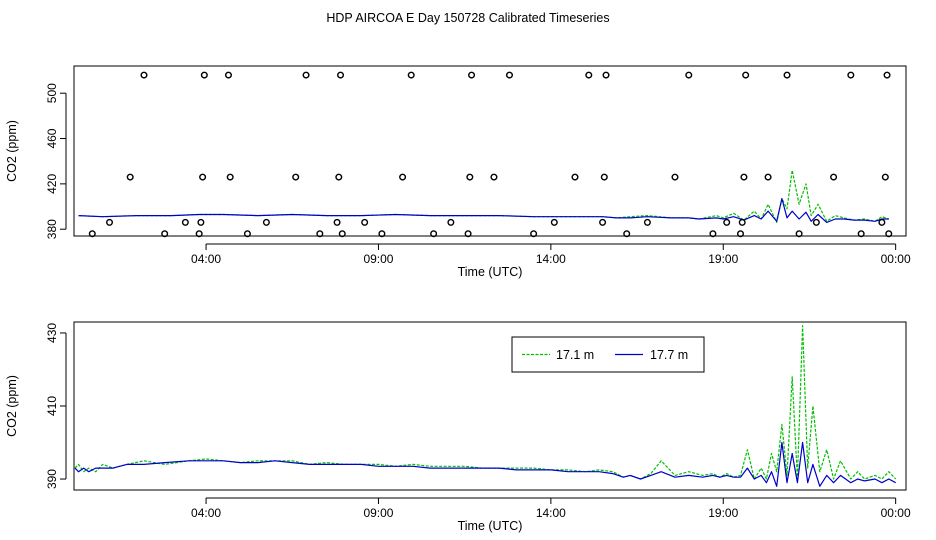  What do you see at coordinates (52, 229) in the screenshot?
I see `y-tick-label: 380` at bounding box center [52, 229].